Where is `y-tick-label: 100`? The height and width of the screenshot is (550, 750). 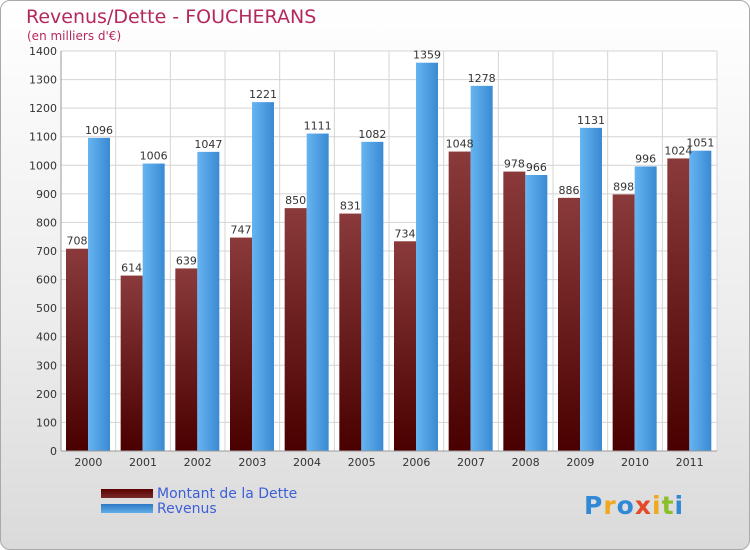
y-tick-label: 100 is located at coordinates (46, 422).